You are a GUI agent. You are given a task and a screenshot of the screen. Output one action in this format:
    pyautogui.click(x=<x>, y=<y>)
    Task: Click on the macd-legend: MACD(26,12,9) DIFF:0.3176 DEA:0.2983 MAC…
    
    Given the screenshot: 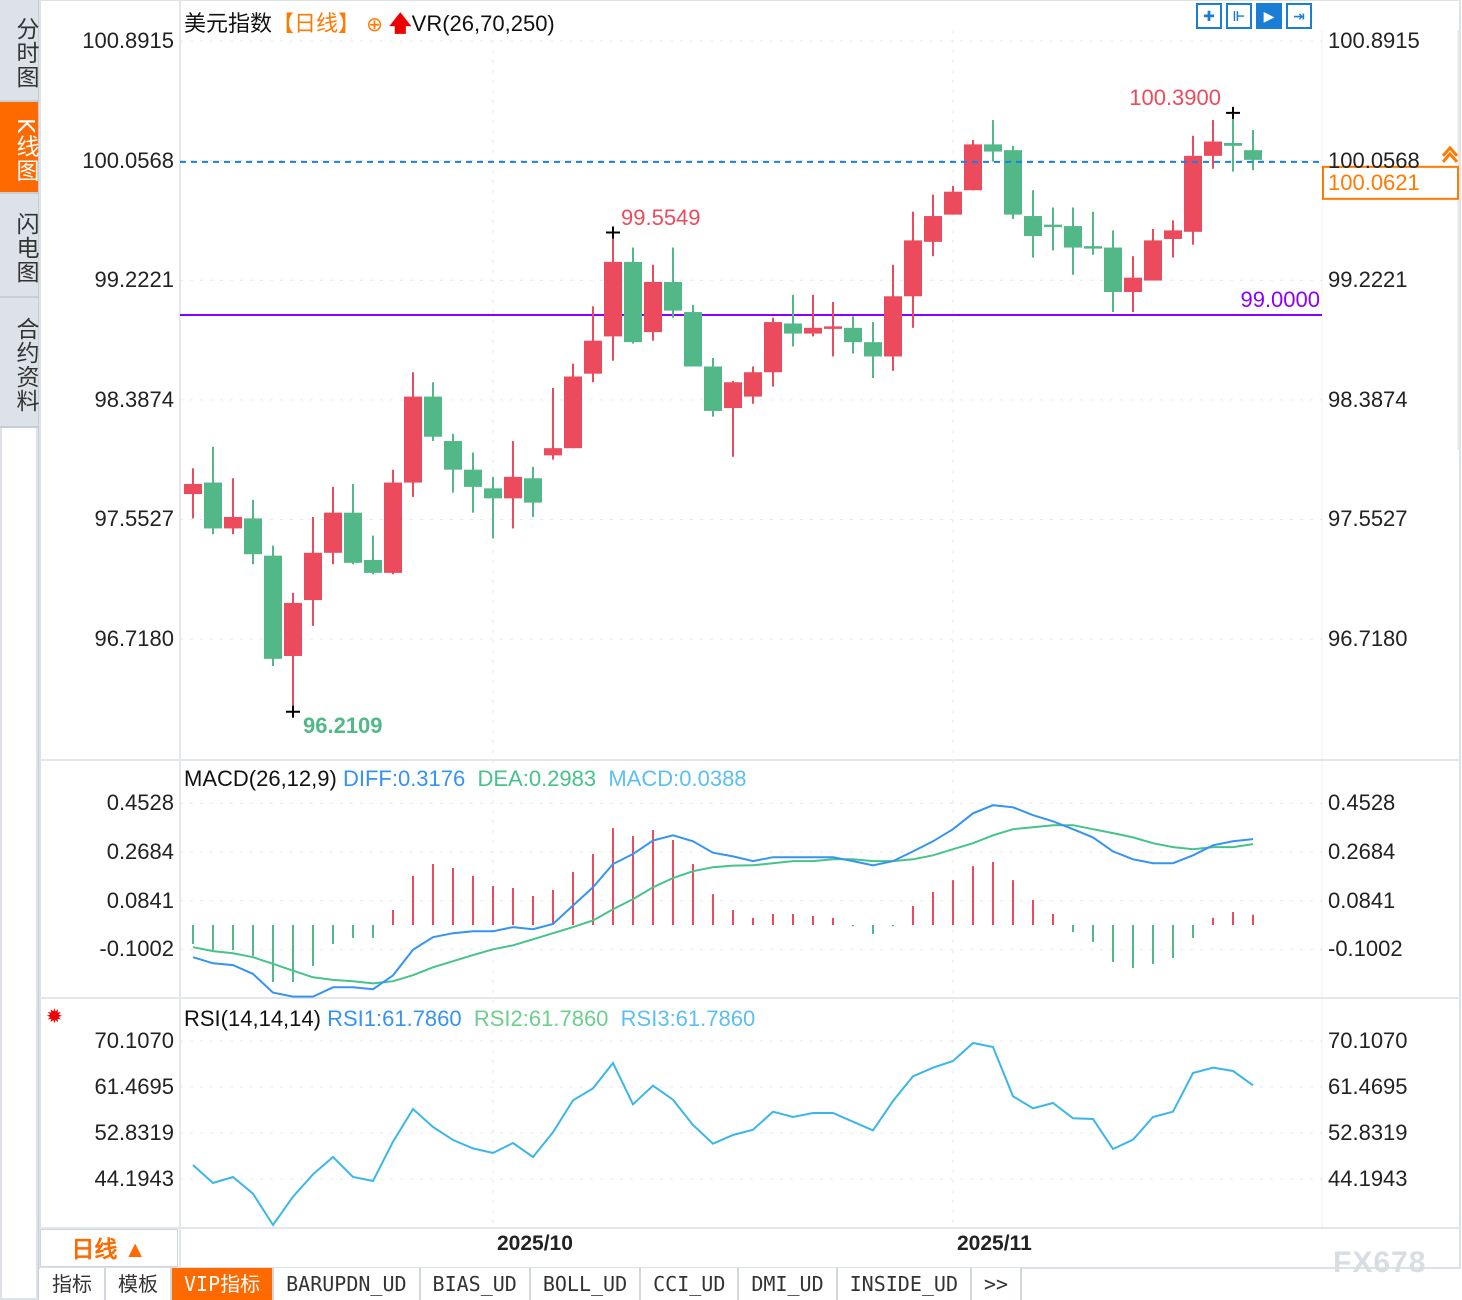 What is the action you would take?
    pyautogui.click(x=465, y=779)
    